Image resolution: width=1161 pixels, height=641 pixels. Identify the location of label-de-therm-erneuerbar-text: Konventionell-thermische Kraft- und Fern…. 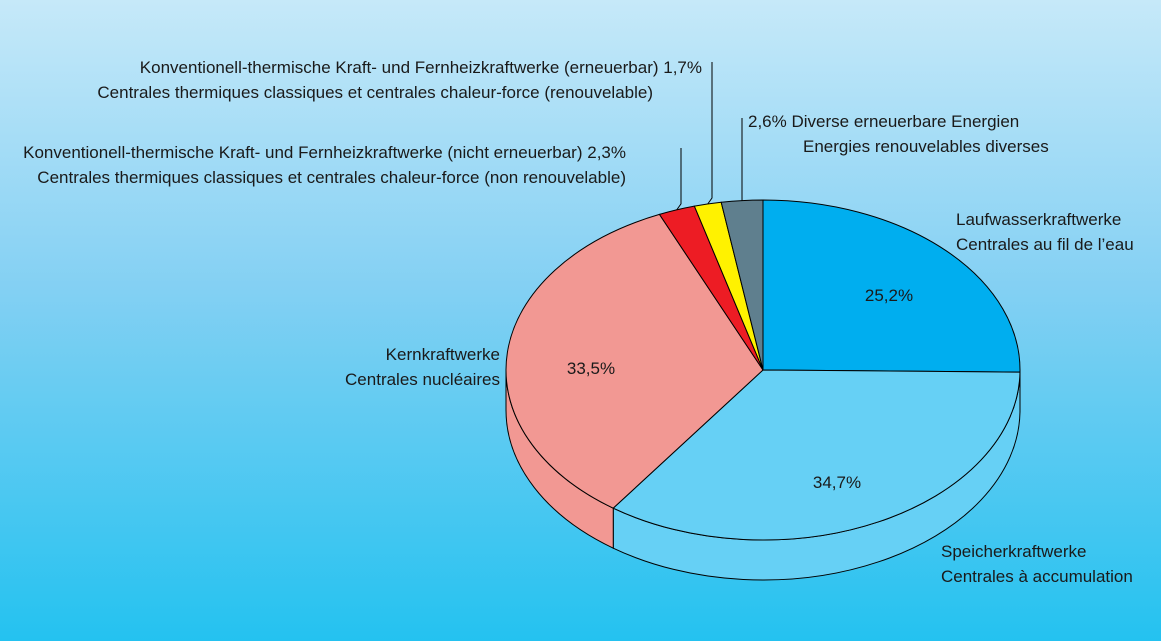
(399, 67).